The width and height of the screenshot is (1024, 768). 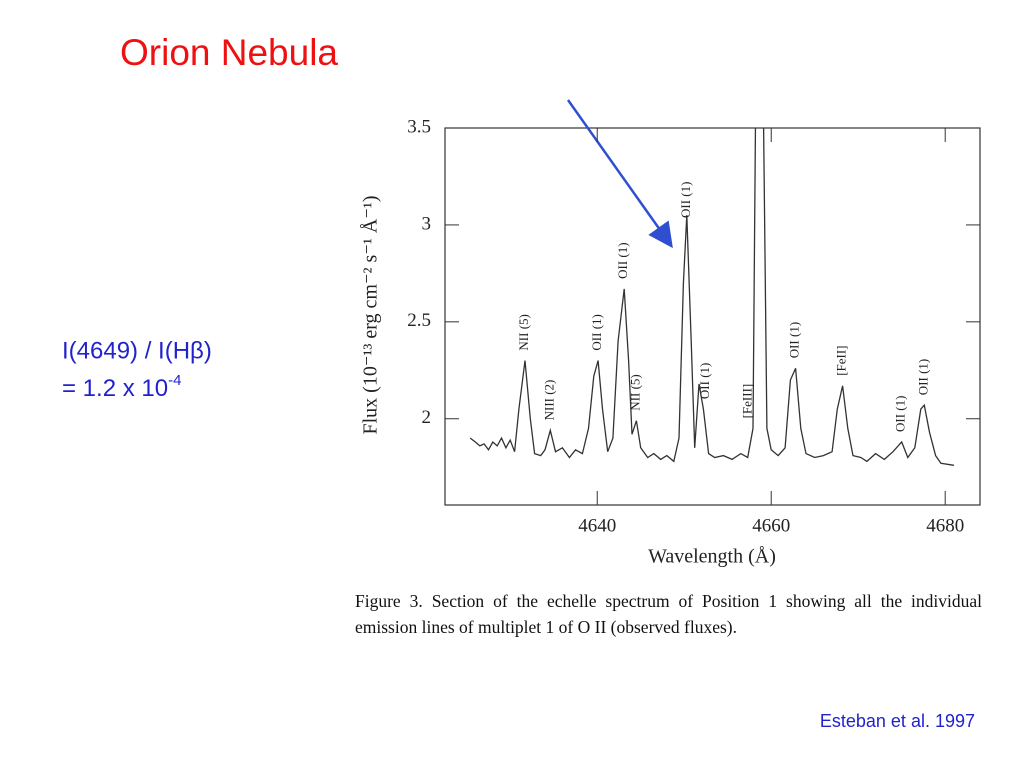 What do you see at coordinates (419, 126) in the screenshot?
I see `y-tick-label: 3.5` at bounding box center [419, 126].